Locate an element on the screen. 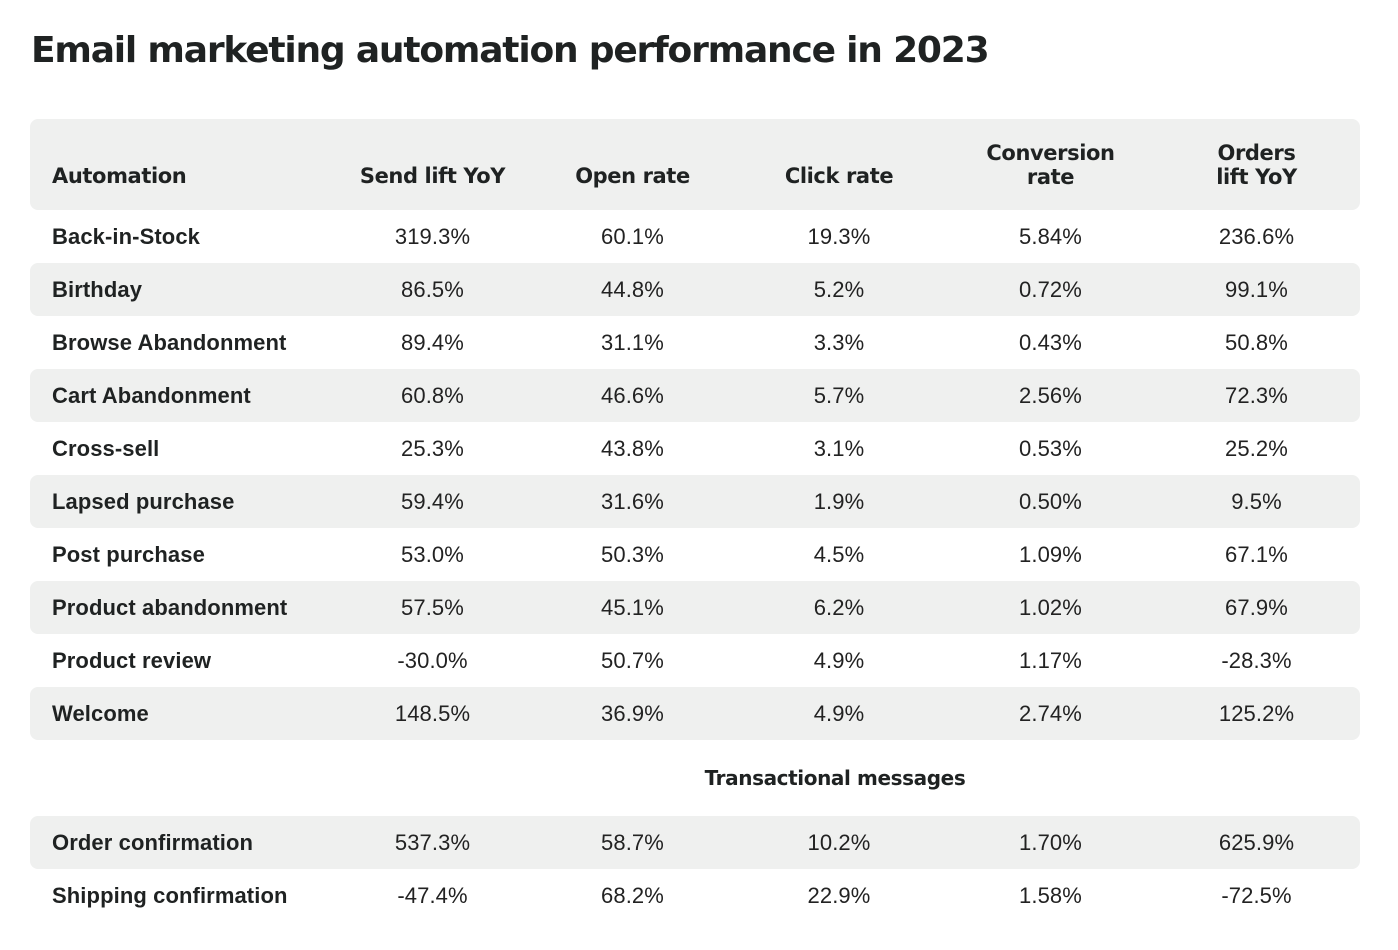 This screenshot has width=1398, height=950. orders-lift-value: 72.3% is located at coordinates (1256, 395).